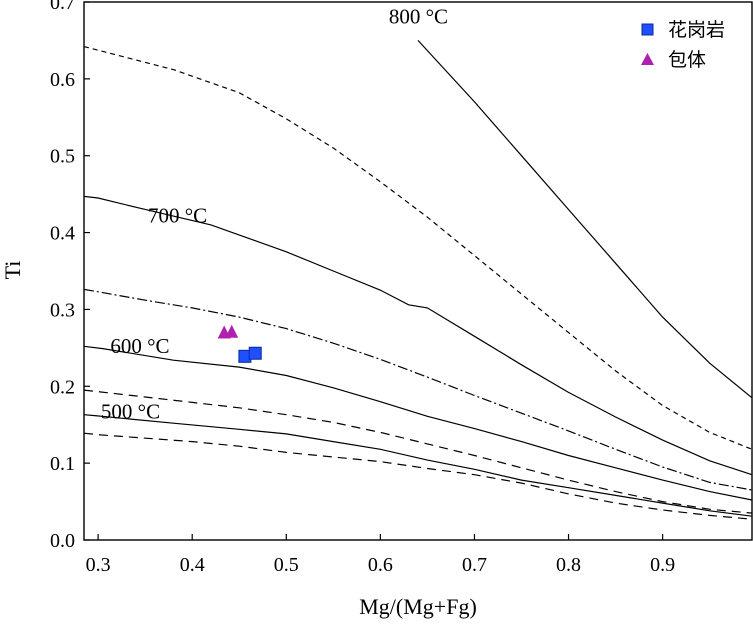 This screenshot has width=753, height=624. Describe the element at coordinates (139, 346) in the screenshot. I see `isotherm-label: 600 °C` at that location.